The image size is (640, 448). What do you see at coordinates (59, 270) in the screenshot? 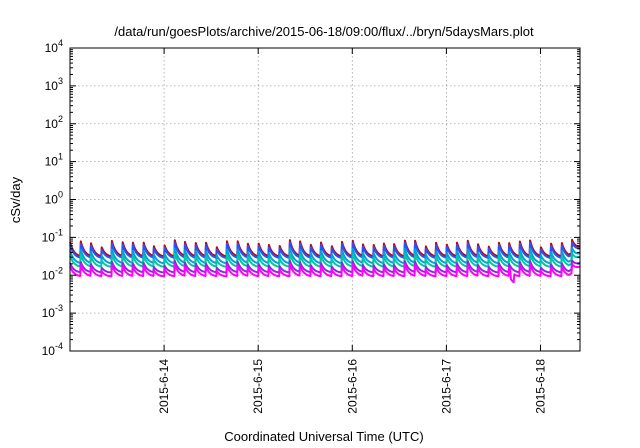
I see `y-tick-exponent: -2` at bounding box center [59, 270].